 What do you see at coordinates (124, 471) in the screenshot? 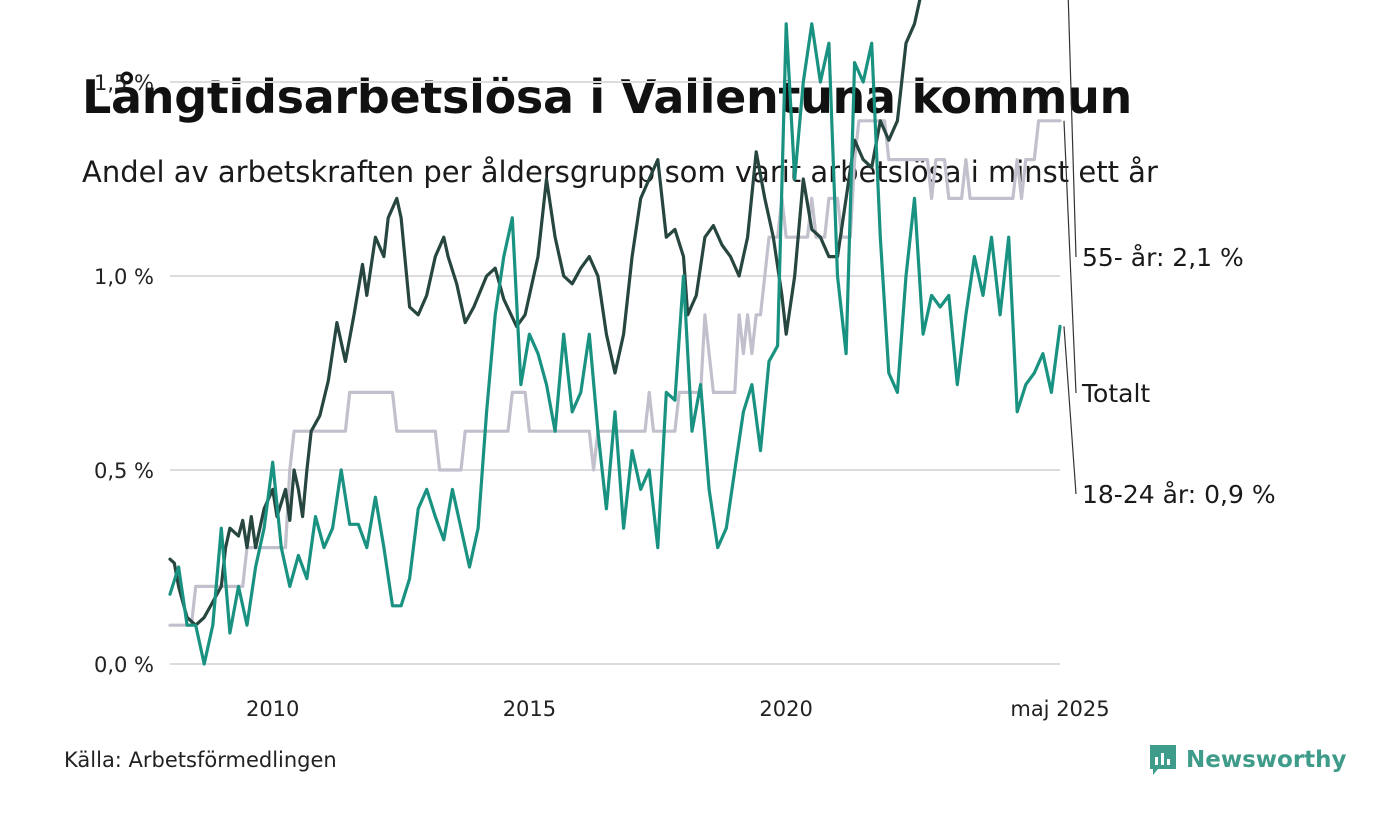
I see `y-tick-label: 0,5 %` at bounding box center [124, 471].